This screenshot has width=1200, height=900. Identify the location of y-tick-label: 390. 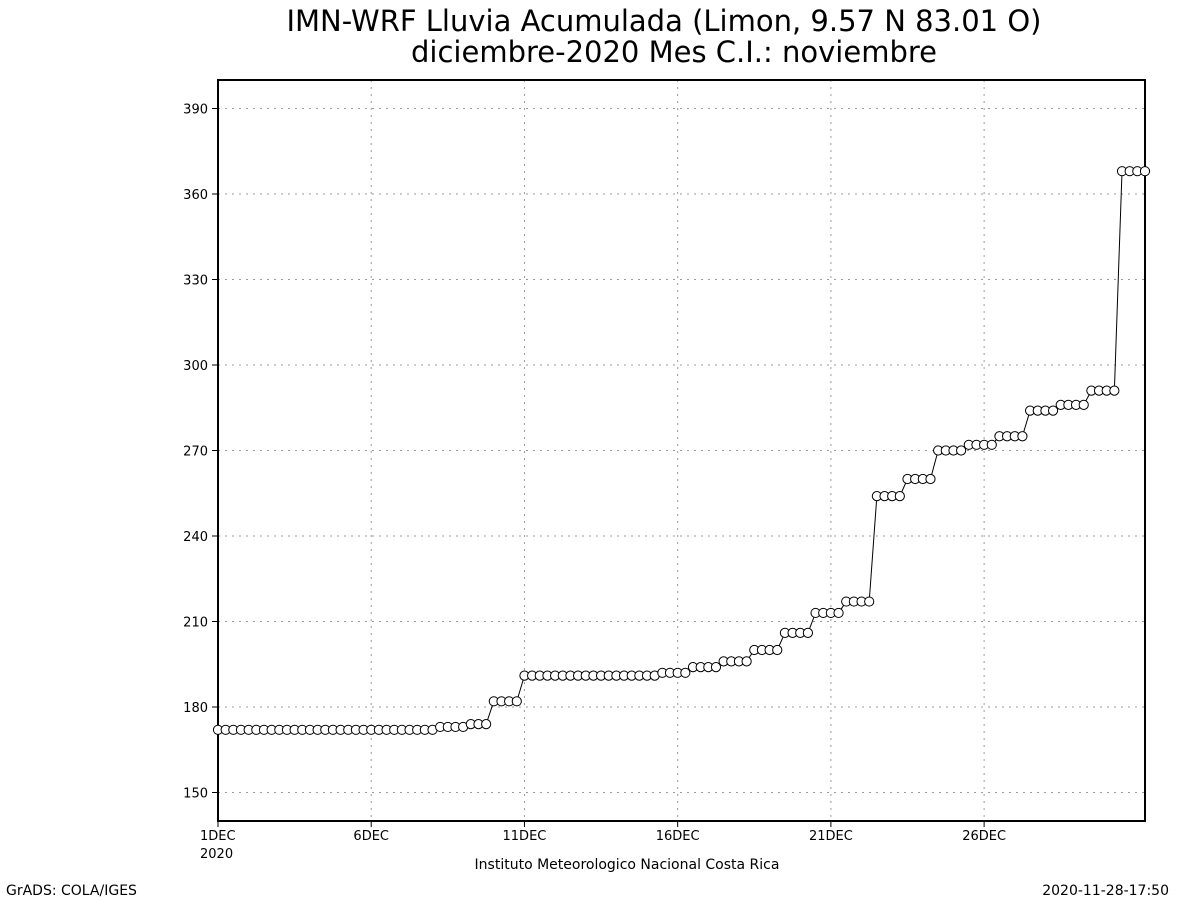
(195, 110).